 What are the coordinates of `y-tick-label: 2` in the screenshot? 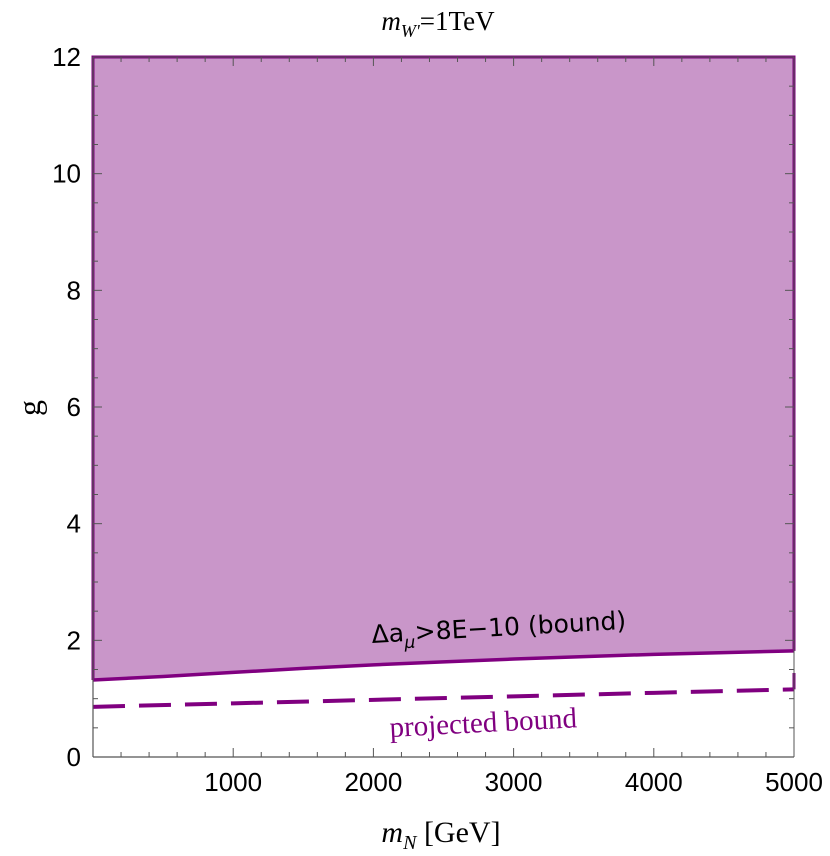 It's located at (74, 640).